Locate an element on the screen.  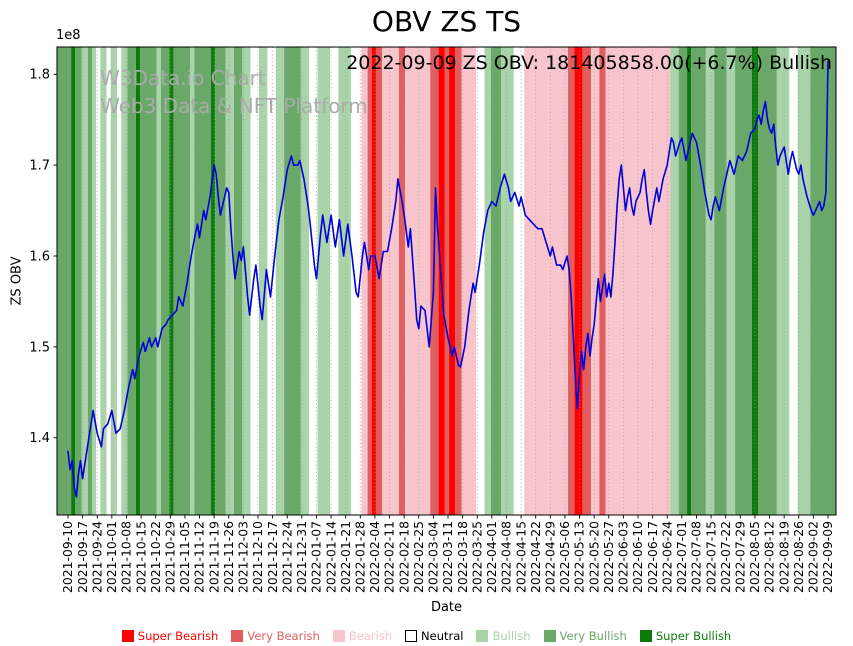
x-tick-label: 2022-03-11 is located at coordinates (447, 557).